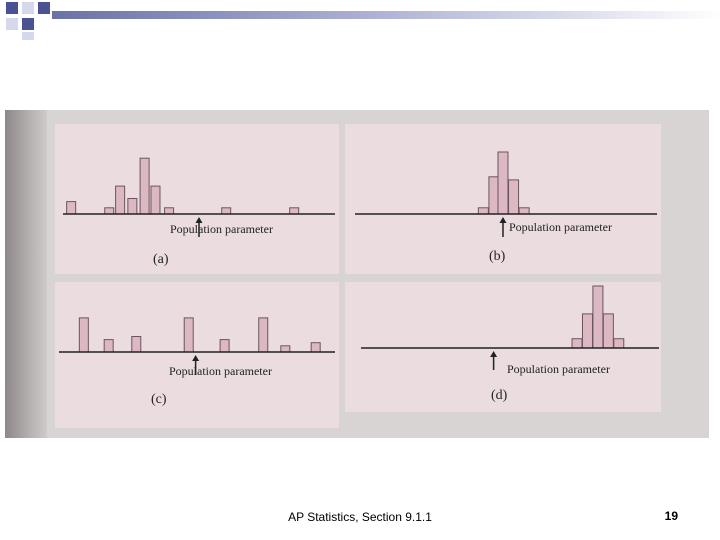  What do you see at coordinates (161, 259) in the screenshot?
I see `panel-caption-a: (a)` at bounding box center [161, 259].